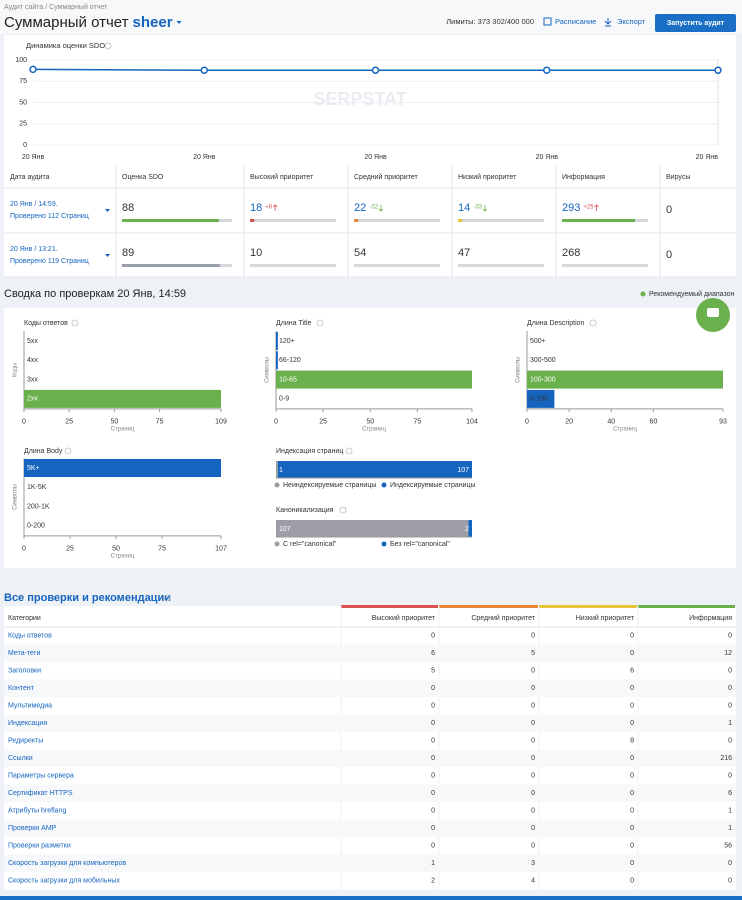  Describe the element at coordinates (32, 379) in the screenshot. I see `bar-label: 3xx` at that location.